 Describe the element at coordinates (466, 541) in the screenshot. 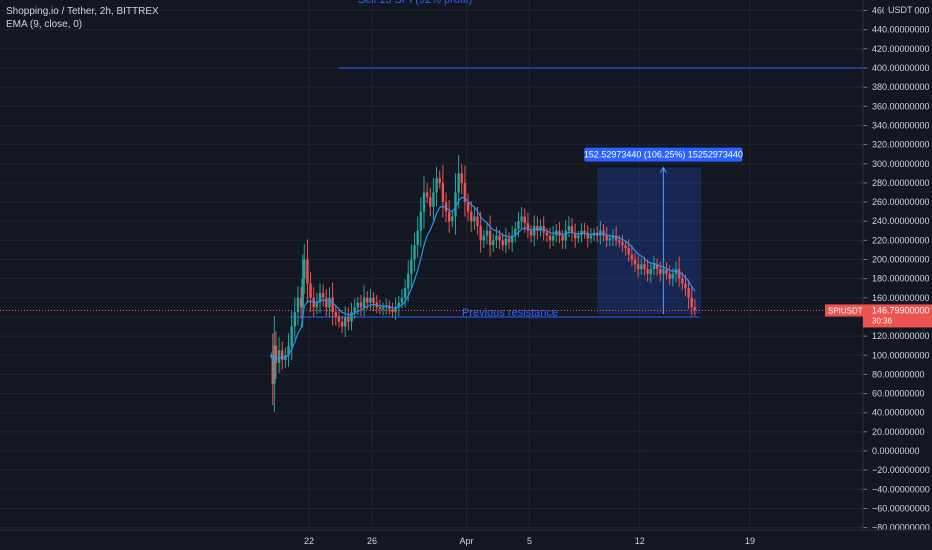

I see `time-tick-label: Apr` at that location.